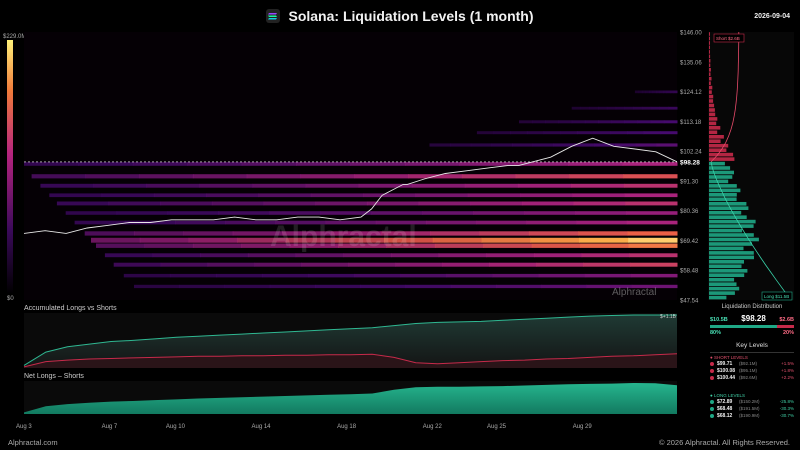 The height and width of the screenshot is (450, 800). I want to click on accumulated-longs-area, so click(350, 341).